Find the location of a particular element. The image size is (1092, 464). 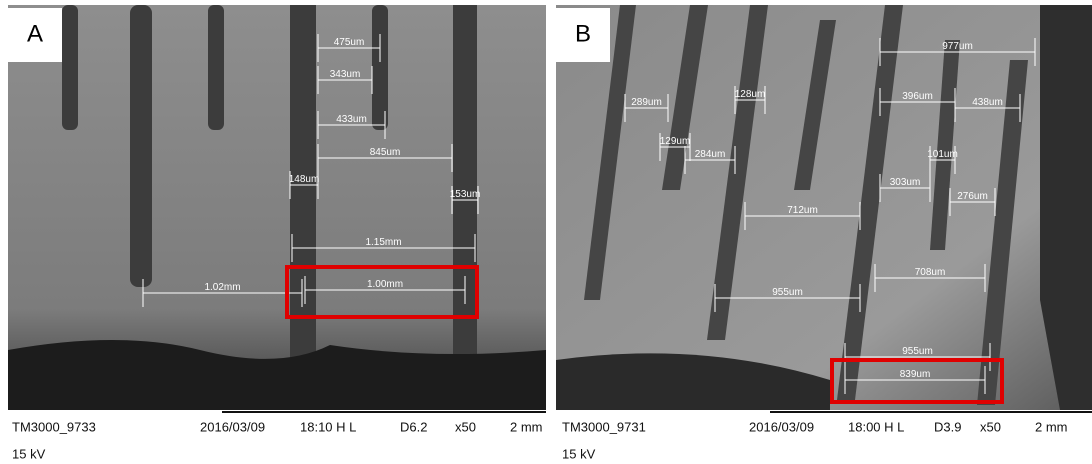

measure-label: 1.02mm is located at coordinates (222, 287).